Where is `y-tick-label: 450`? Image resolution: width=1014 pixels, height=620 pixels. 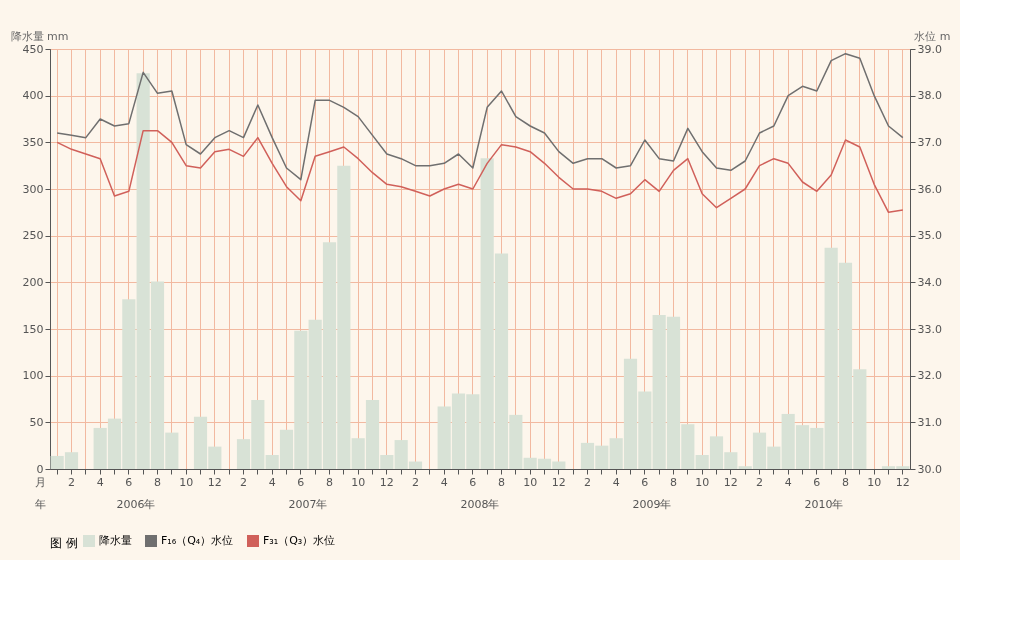 y-tick-label: 450 is located at coordinates (33, 49).